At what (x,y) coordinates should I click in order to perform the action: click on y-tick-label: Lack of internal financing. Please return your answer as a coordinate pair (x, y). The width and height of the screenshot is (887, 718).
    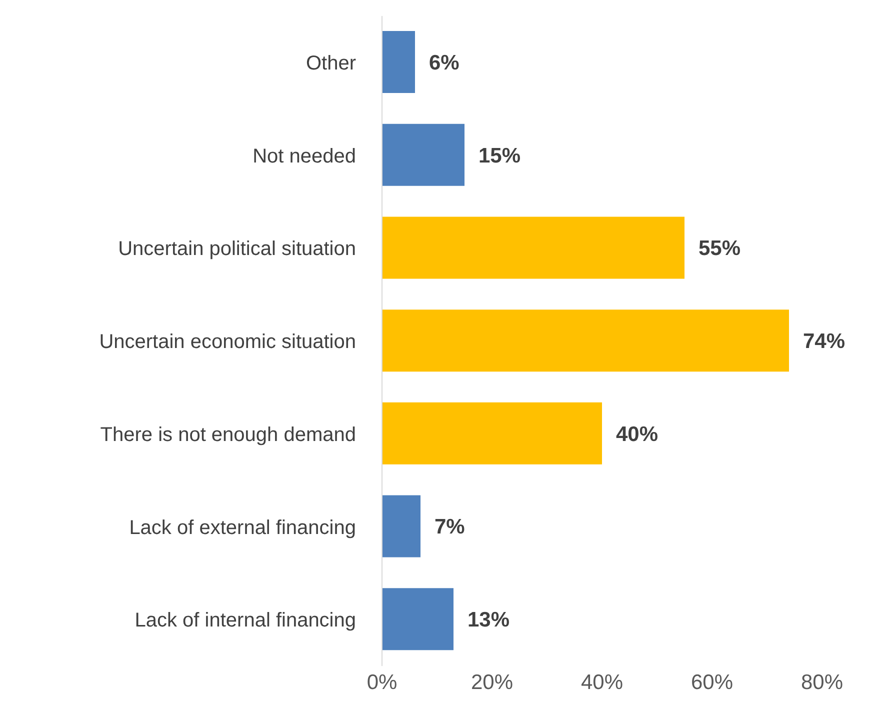
    Looking at the image, I should click on (245, 621).